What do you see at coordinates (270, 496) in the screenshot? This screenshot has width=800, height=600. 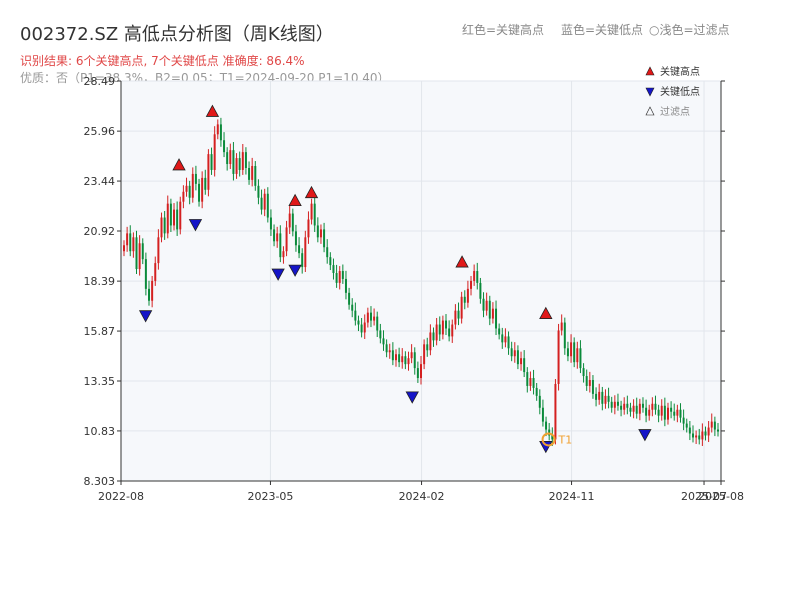 I see `x-tick-label: 2023-05` at bounding box center [270, 496].